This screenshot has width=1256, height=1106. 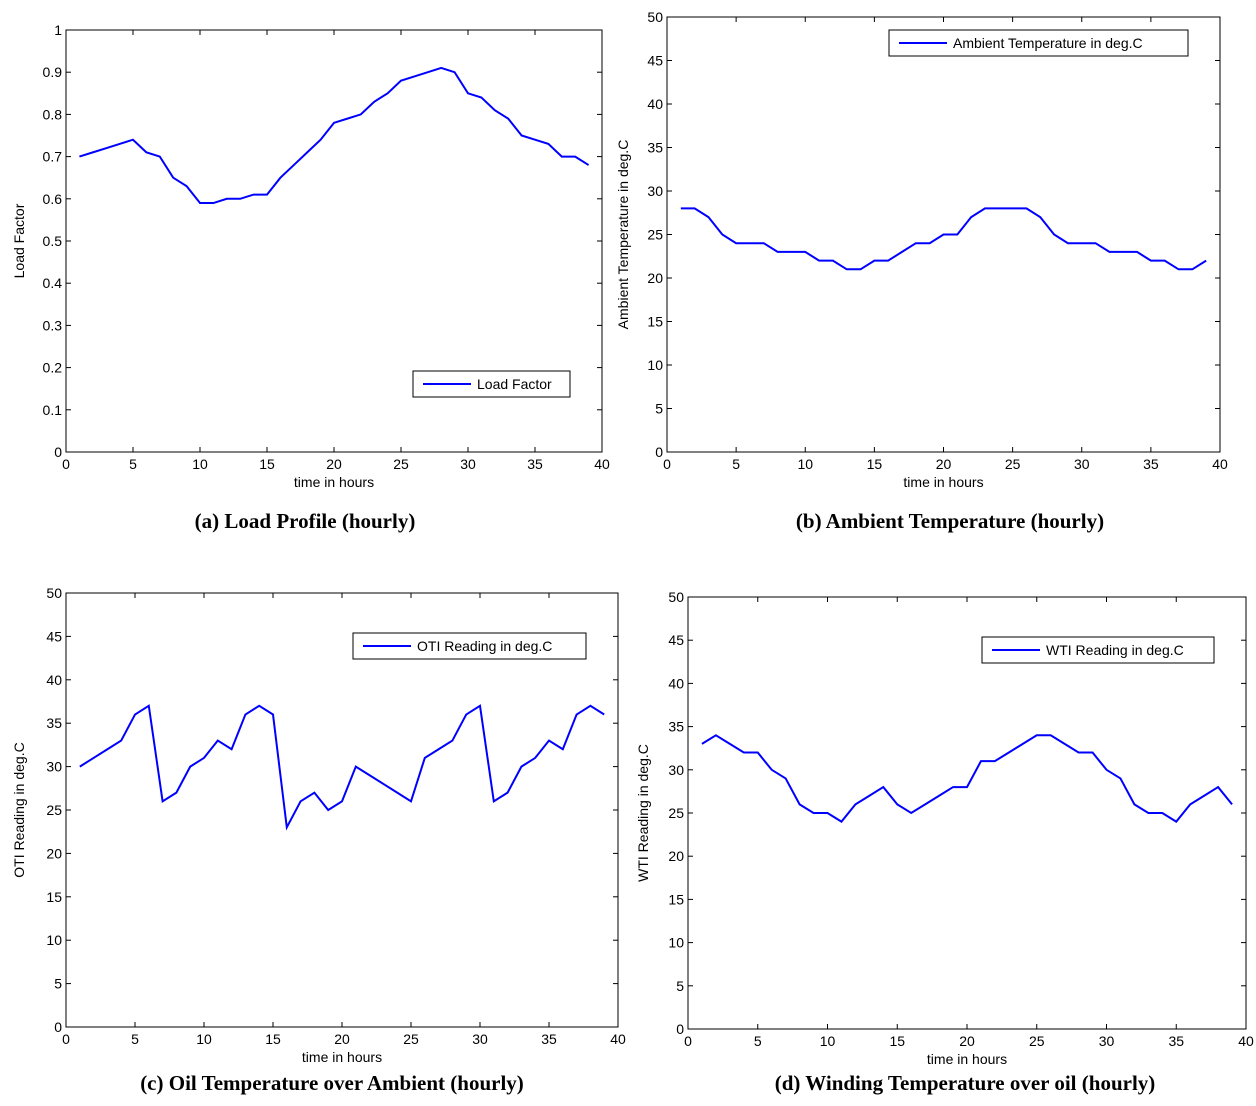 What do you see at coordinates (53, 114) in the screenshot?
I see `y-tick-label: 0.8` at bounding box center [53, 114].